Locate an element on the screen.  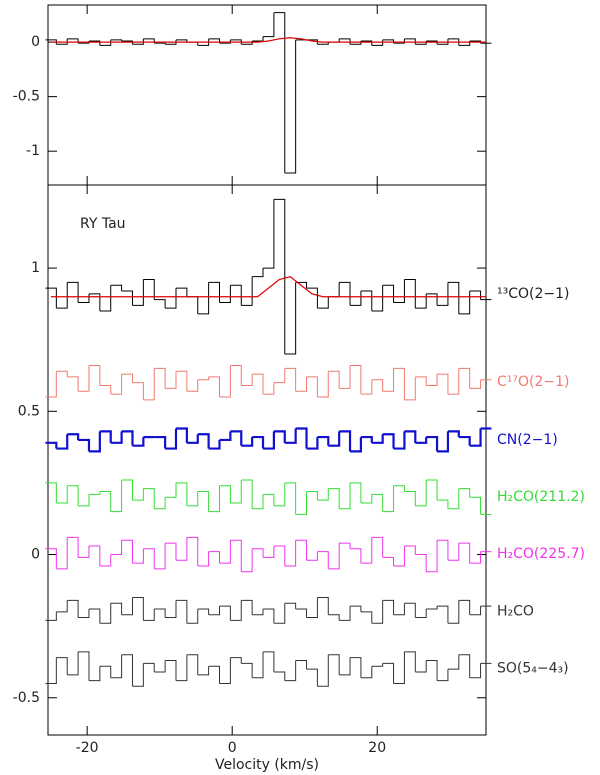
series-label: SO(5₄−4₃) is located at coordinates (533, 669).